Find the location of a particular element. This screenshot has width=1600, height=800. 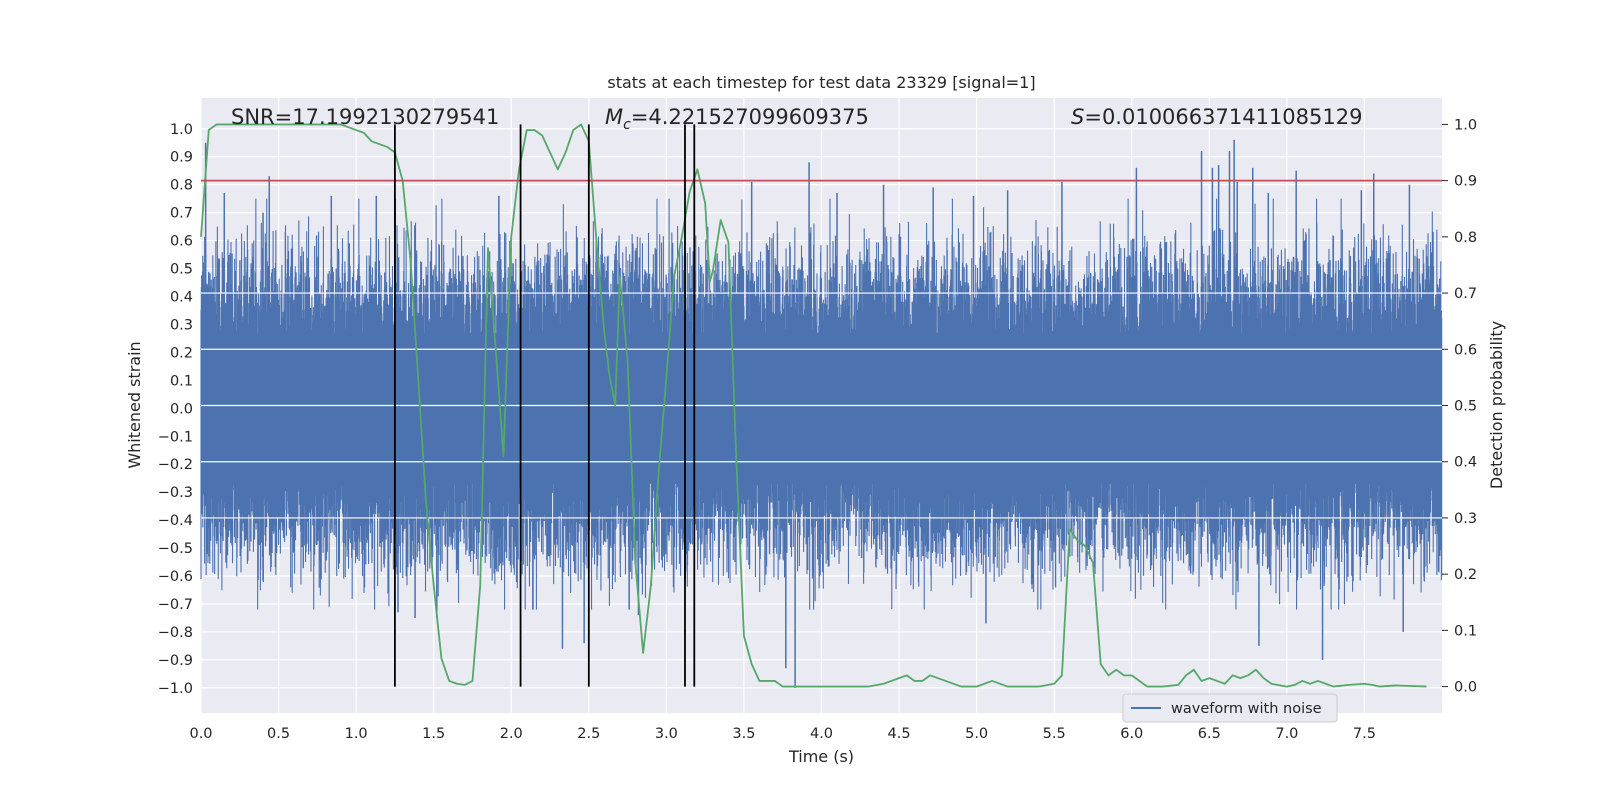

legend-box is located at coordinates (1230, 708).